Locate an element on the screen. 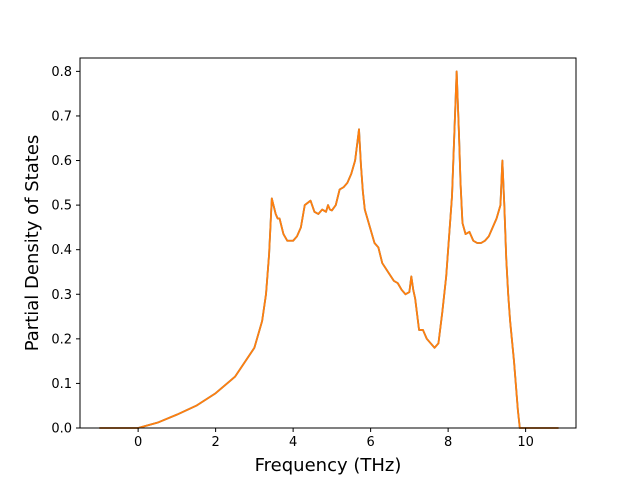 This screenshot has width=640, height=480. y-tick-label: 0.7 is located at coordinates (61, 116).